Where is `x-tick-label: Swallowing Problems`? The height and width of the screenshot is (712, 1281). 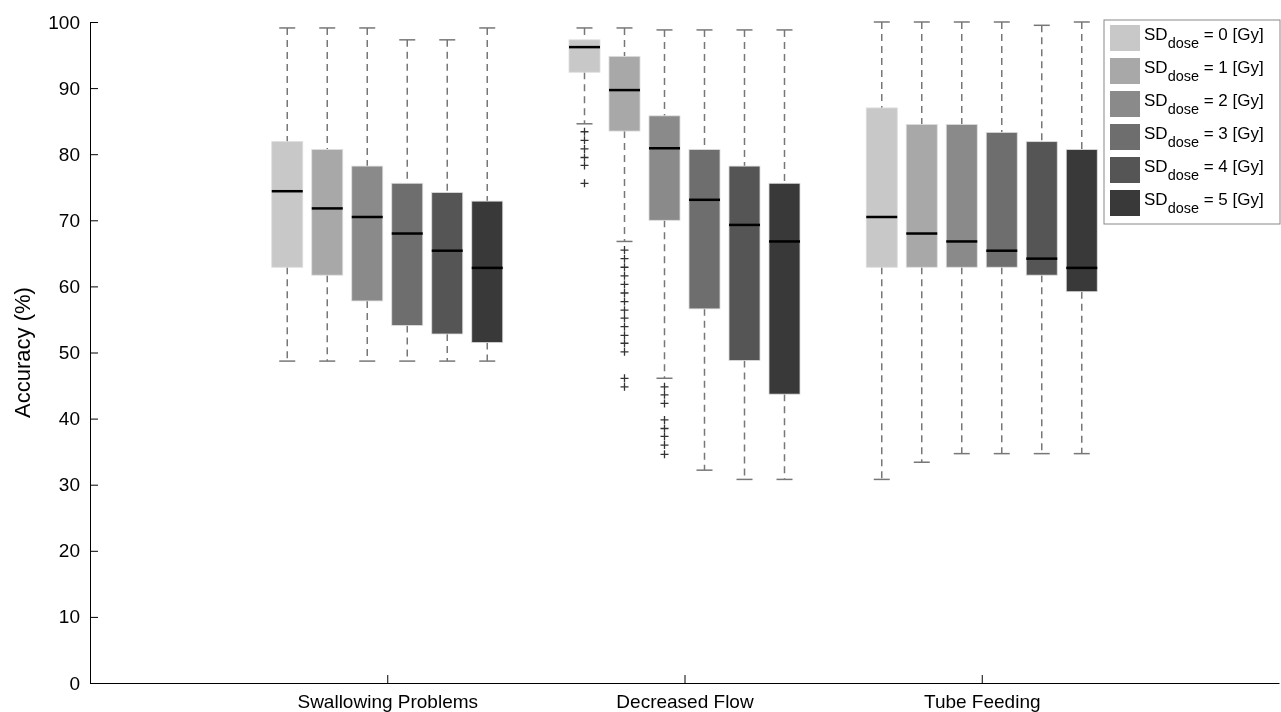 x-tick-label: Swallowing Problems is located at coordinates (388, 701).